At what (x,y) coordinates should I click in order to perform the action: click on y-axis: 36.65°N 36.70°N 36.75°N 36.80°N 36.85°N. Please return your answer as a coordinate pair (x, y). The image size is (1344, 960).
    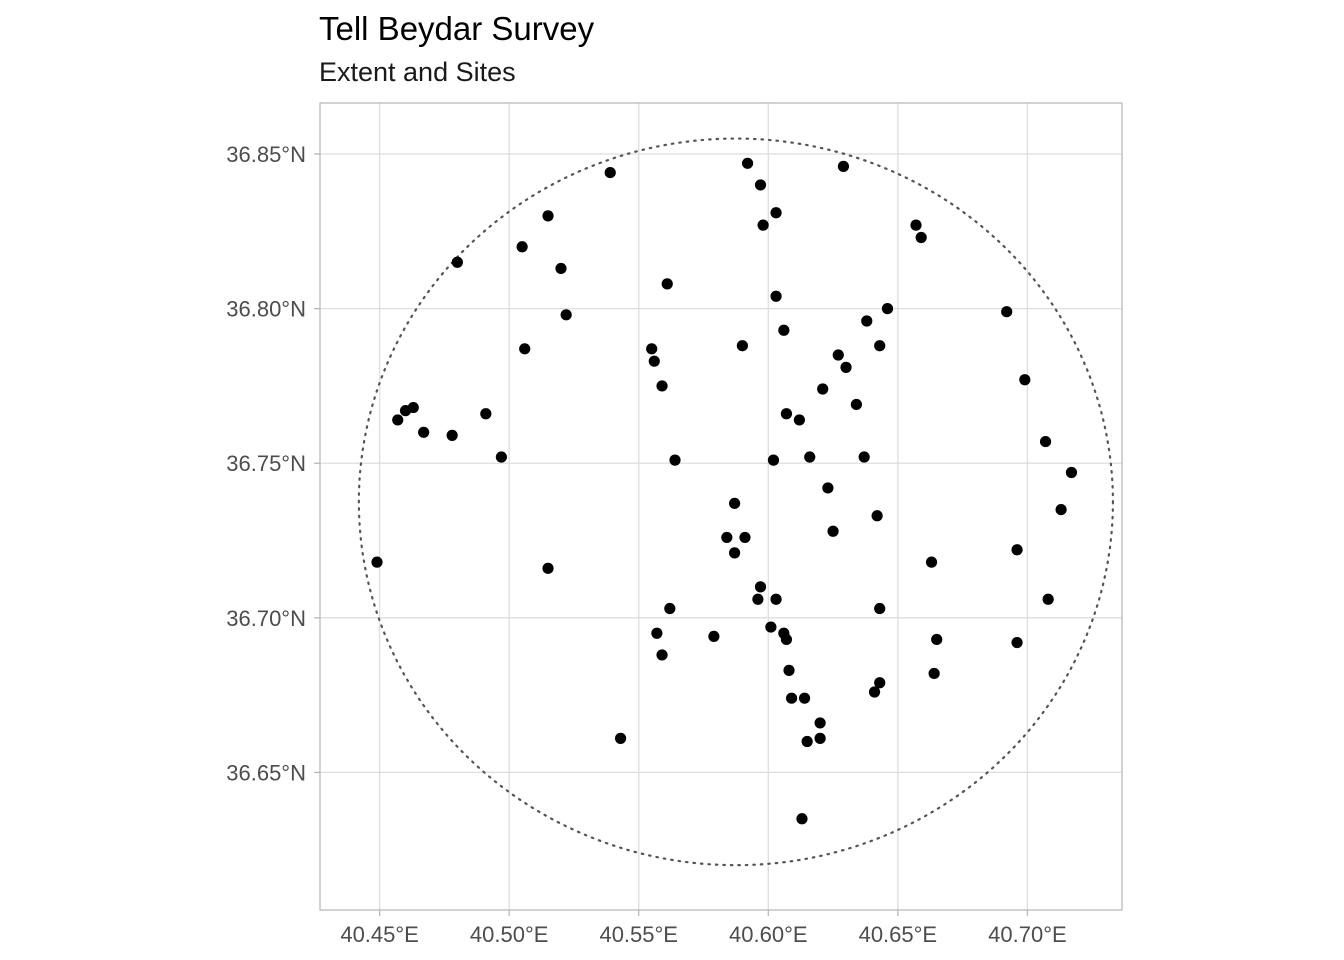
    Looking at the image, I should click on (273, 463).